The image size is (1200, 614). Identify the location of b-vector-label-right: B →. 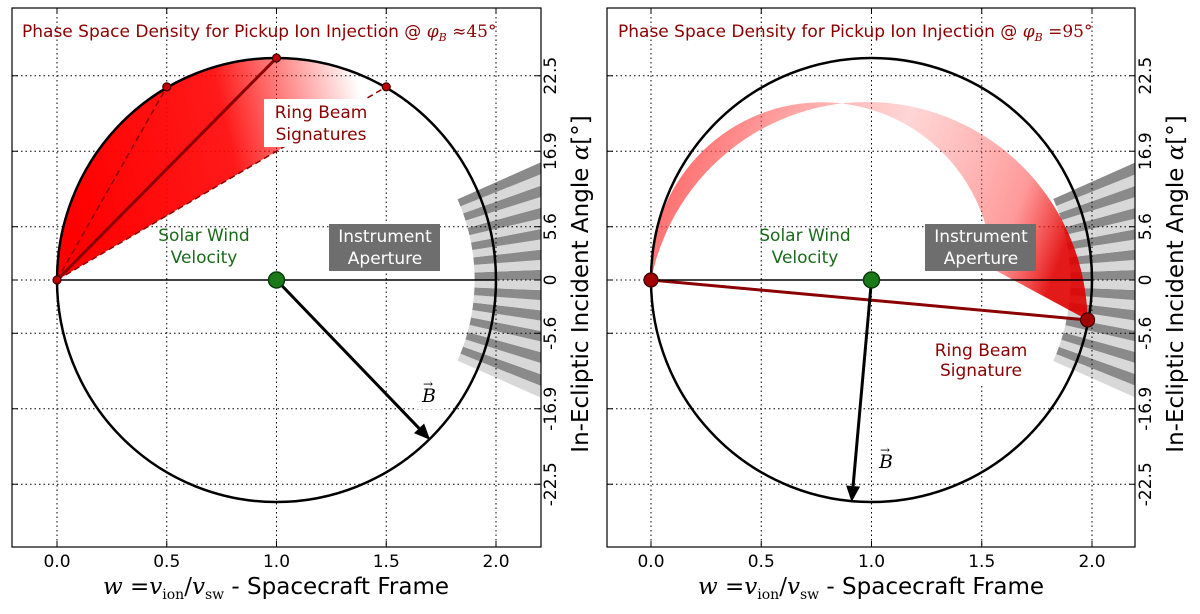
(885, 458).